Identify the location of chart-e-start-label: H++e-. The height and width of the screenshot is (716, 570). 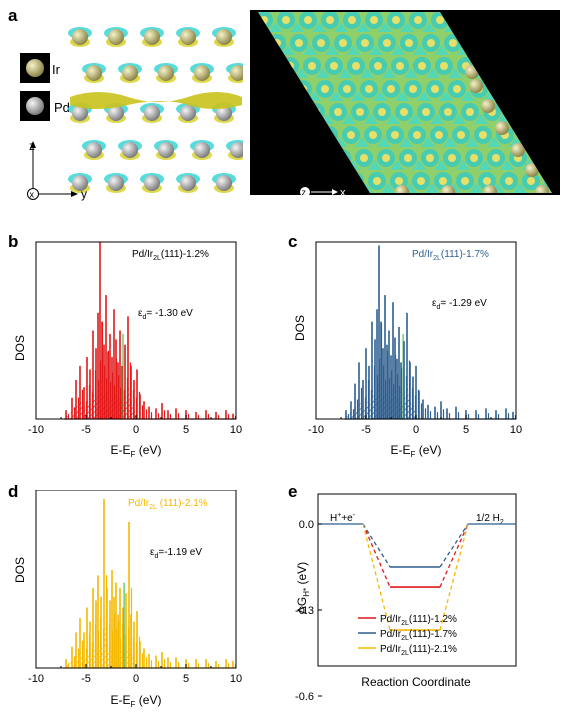
(343, 518).